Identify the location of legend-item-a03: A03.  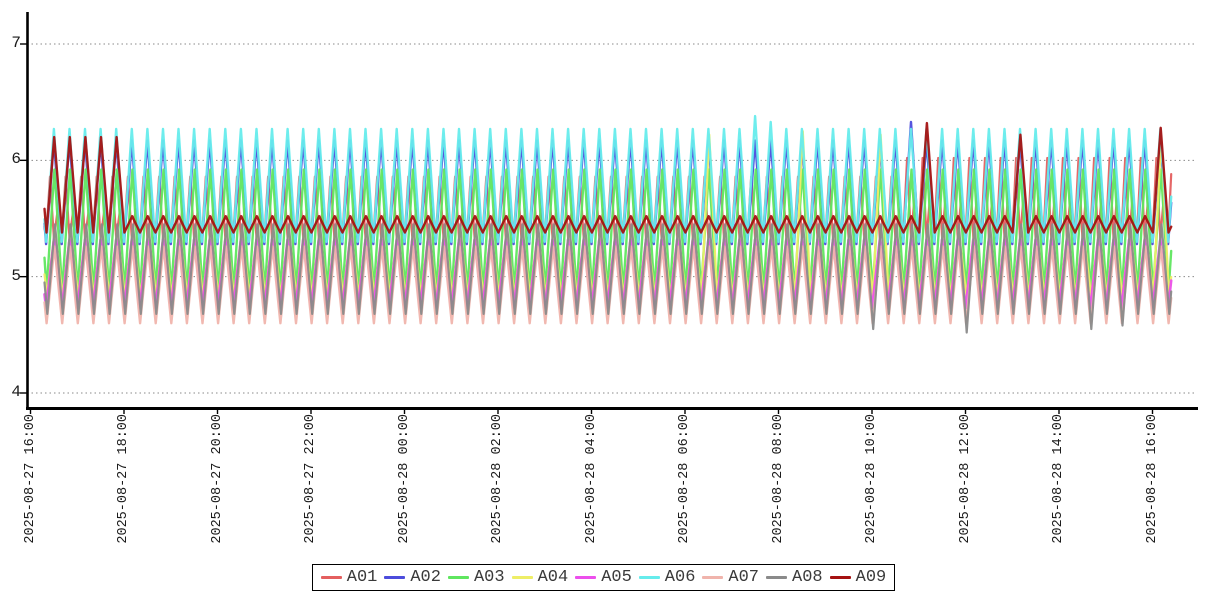
(476, 577).